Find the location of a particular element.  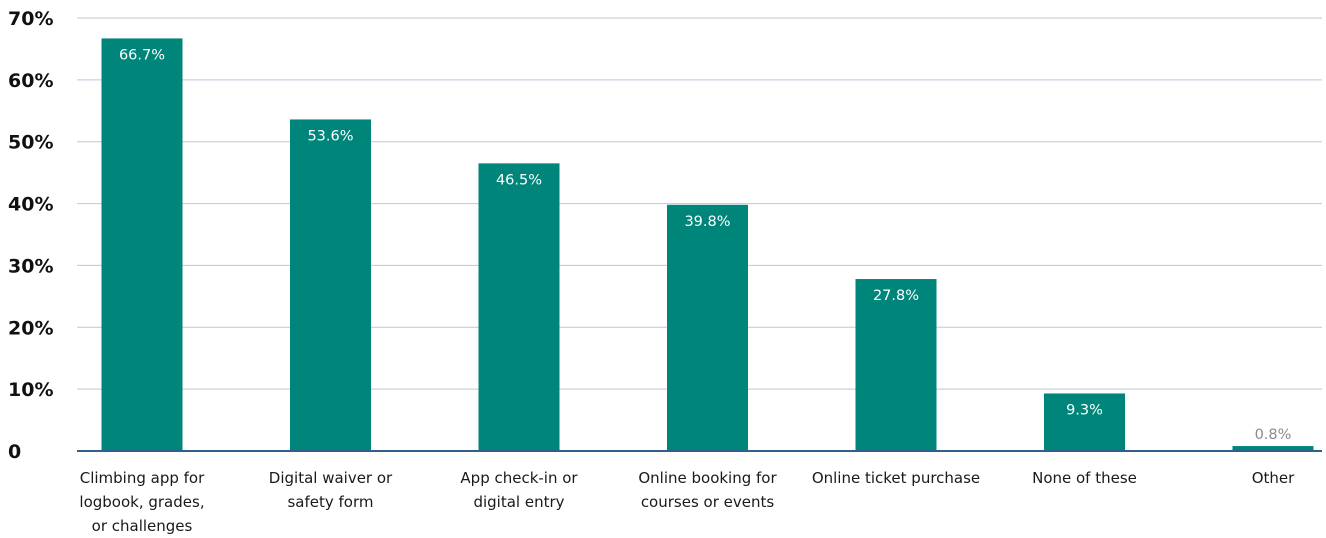

x-tick-label-line: courses or events is located at coordinates (708, 502).